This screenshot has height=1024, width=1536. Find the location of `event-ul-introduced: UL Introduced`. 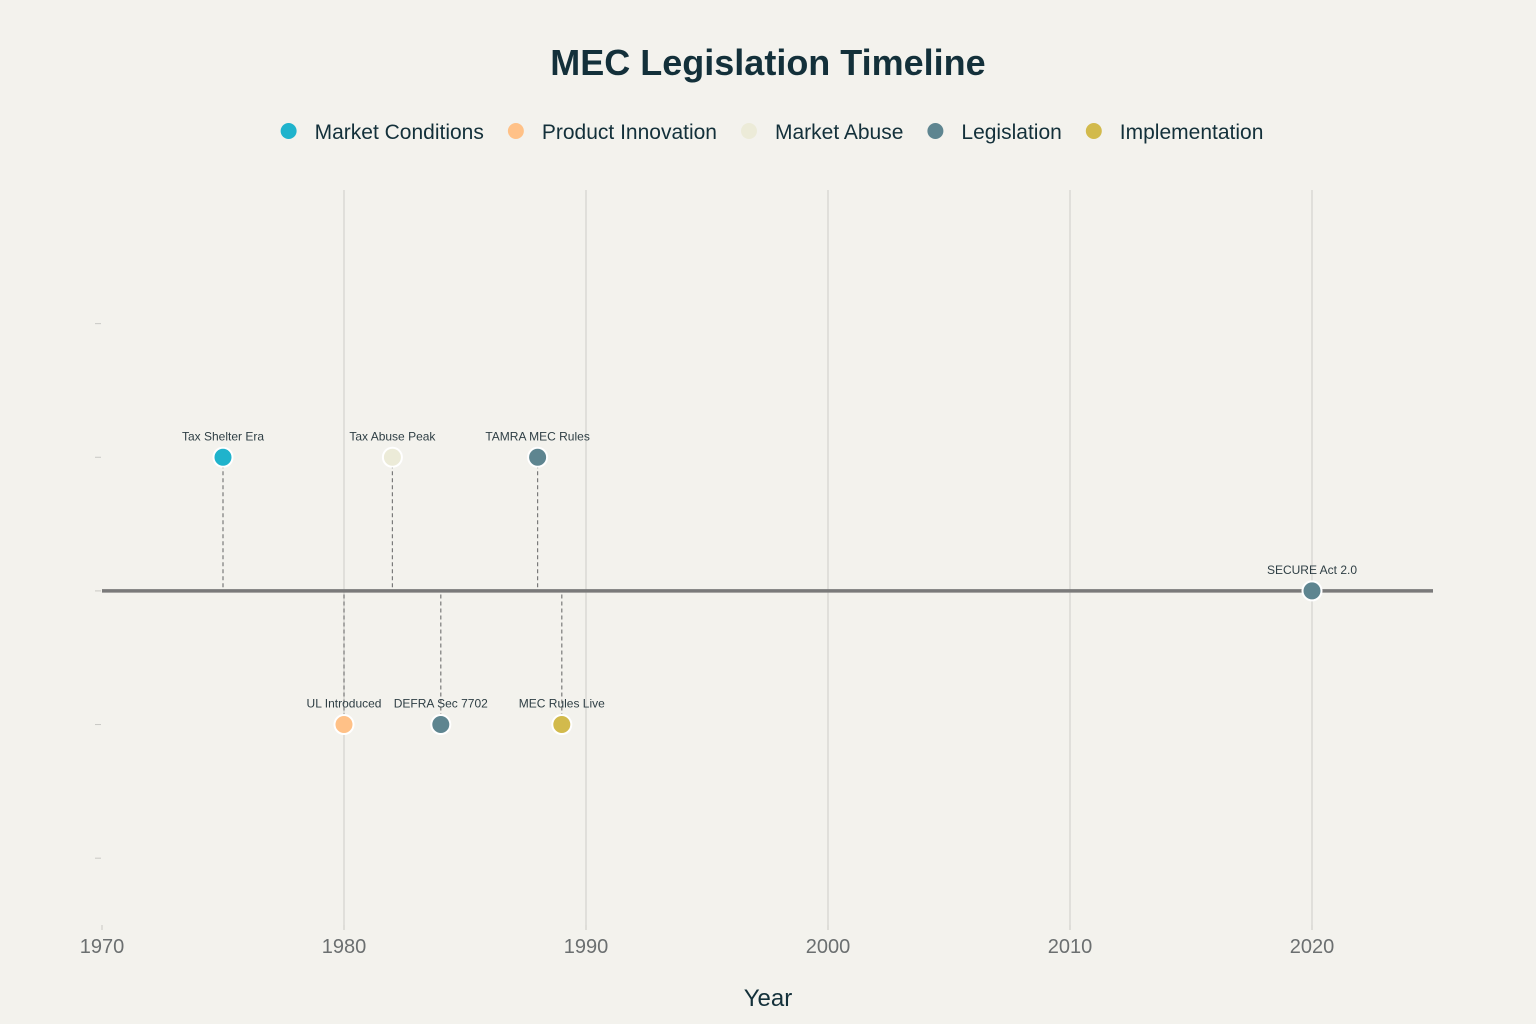

event-ul-introduced: UL Introduced is located at coordinates (344, 663).